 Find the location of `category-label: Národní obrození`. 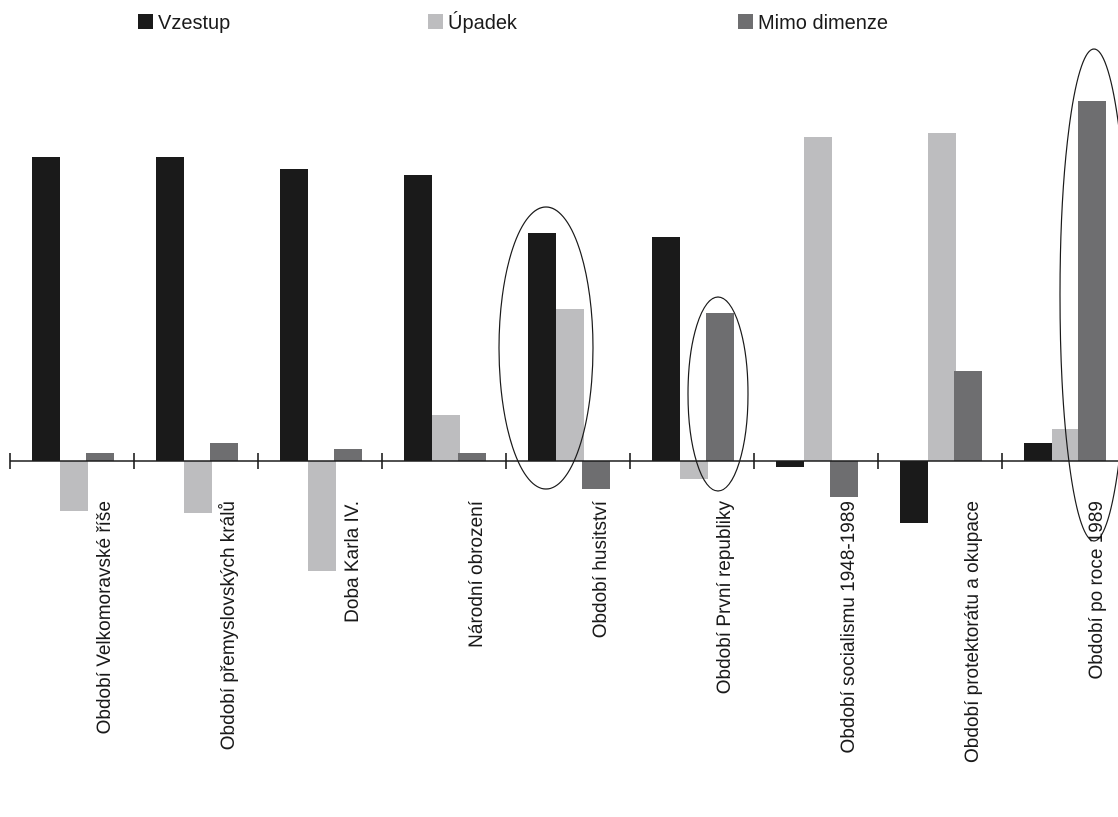

category-label: Národní obrození is located at coordinates (476, 574).